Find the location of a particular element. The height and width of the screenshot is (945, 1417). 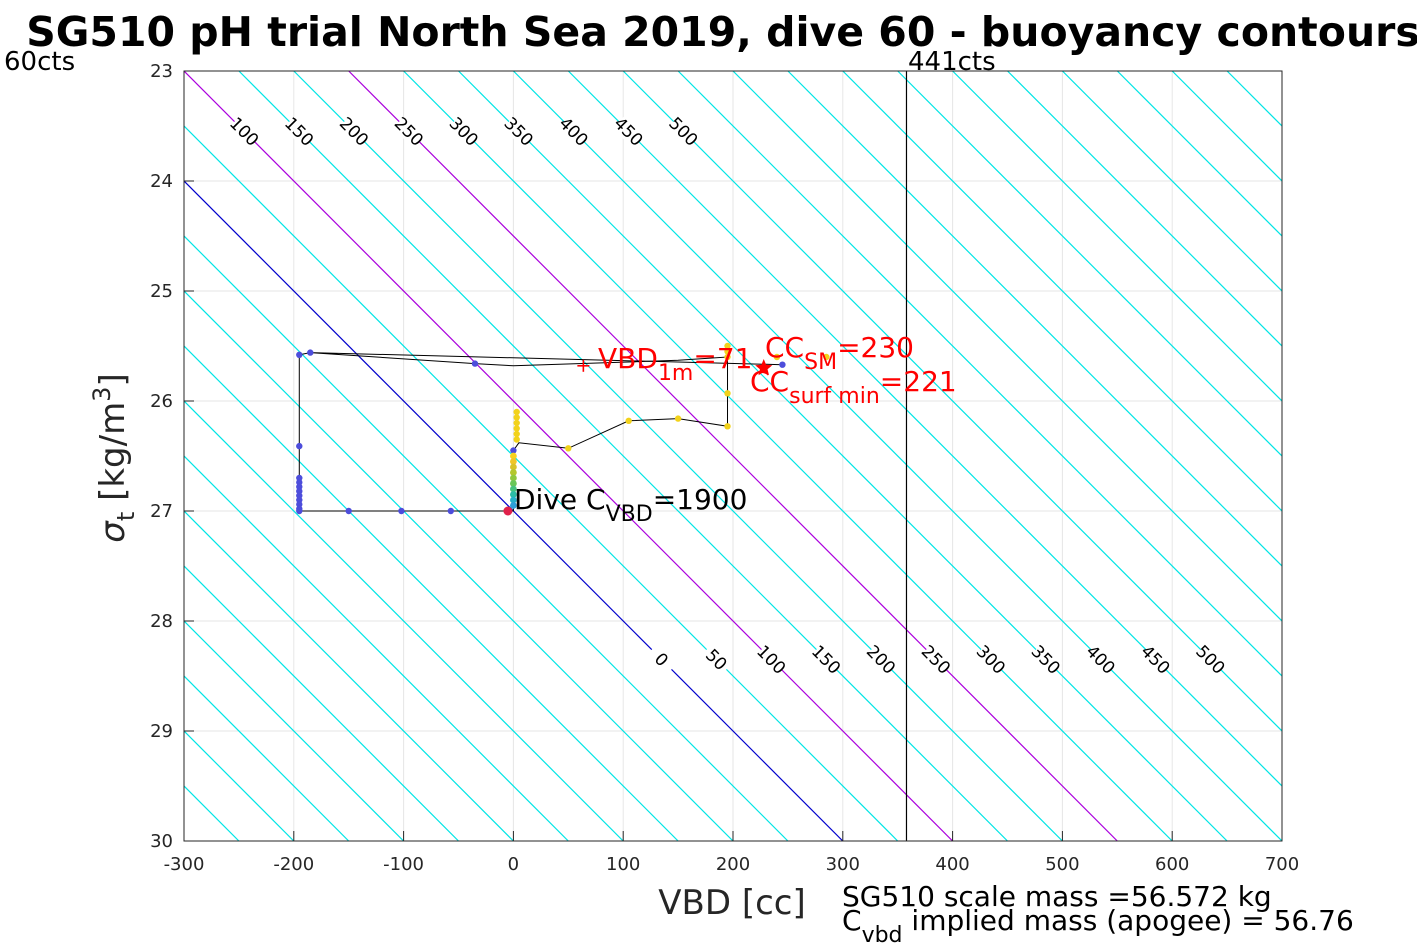

left-count-label: 60cts is located at coordinates (39, 62).